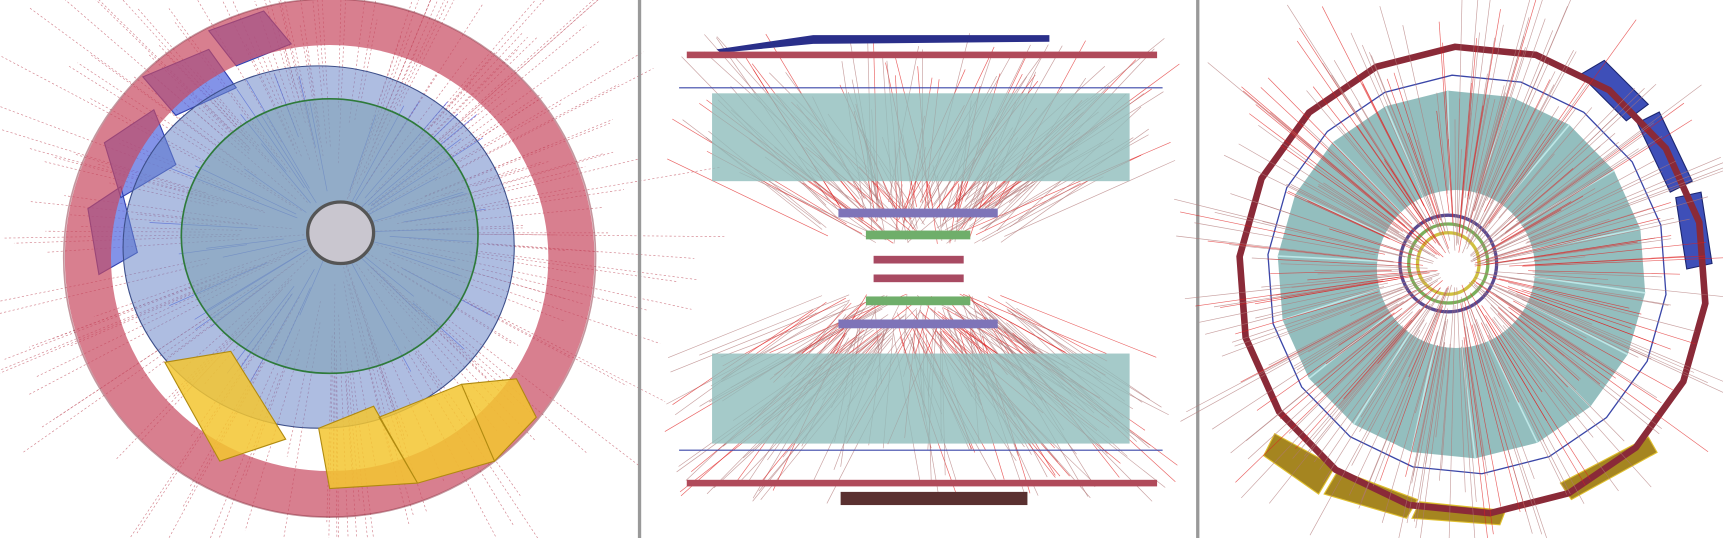 The height and width of the screenshot is (538, 1723). Describe the element at coordinates (922, 55) in the screenshot. I see `outer-bar` at that location.